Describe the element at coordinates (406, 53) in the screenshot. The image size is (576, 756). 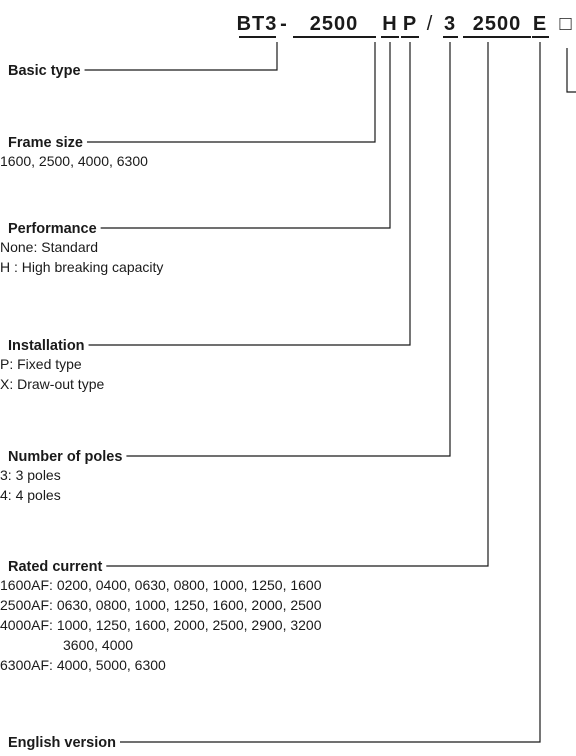
I see `code: BT3 - 2500 H P / 3 2500 E □` at that location.